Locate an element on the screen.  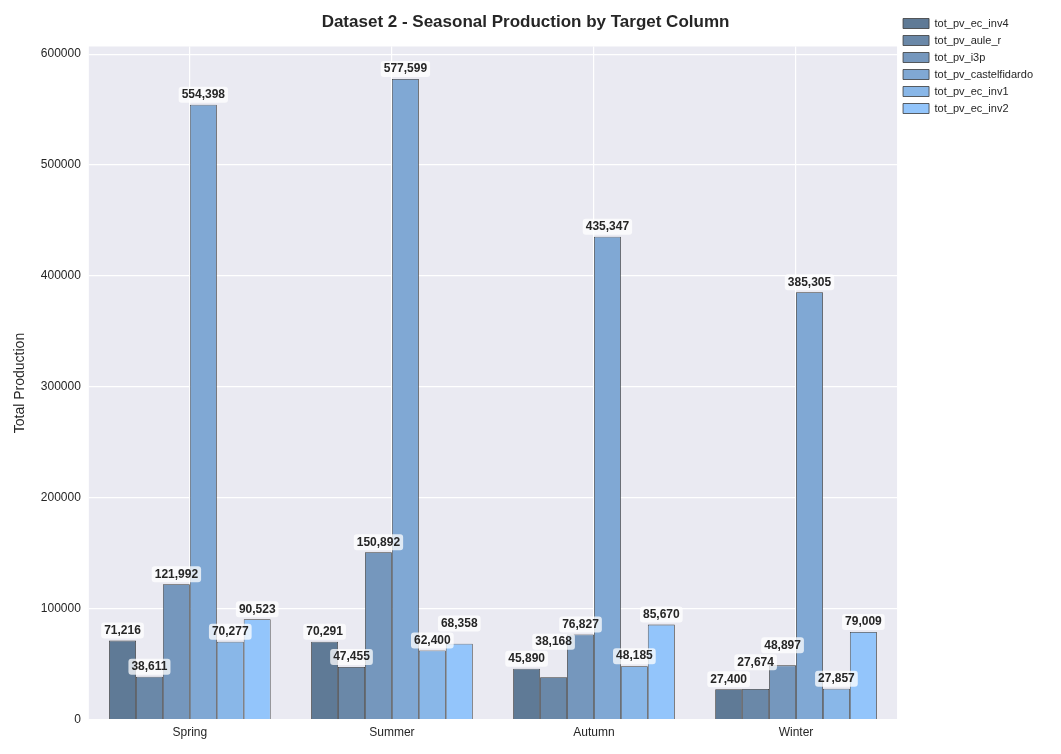
legend-label: tot_pv_aule_r is located at coordinates (968, 39).